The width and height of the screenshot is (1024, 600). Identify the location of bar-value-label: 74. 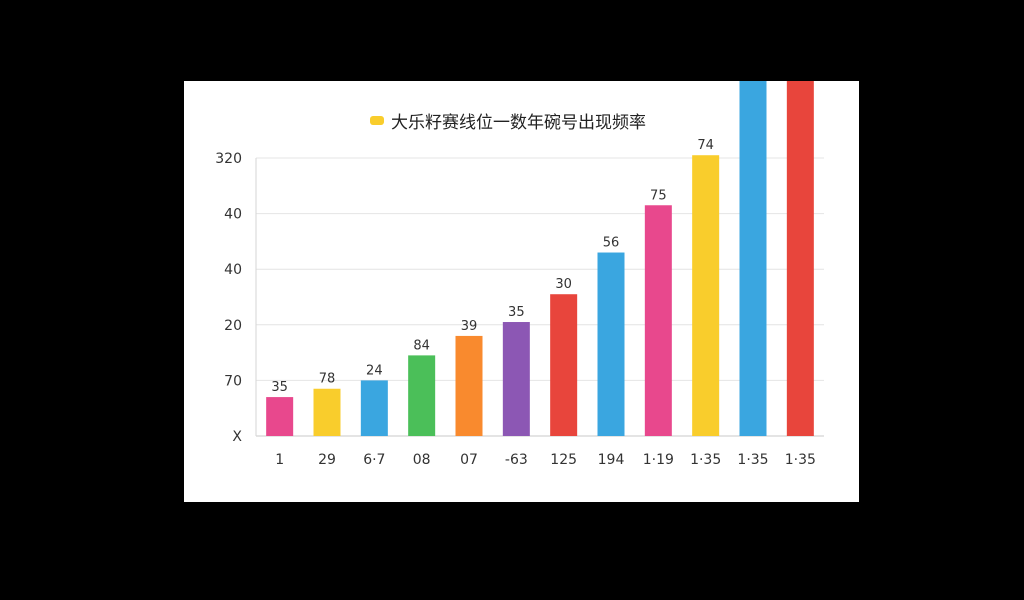
(705, 145).